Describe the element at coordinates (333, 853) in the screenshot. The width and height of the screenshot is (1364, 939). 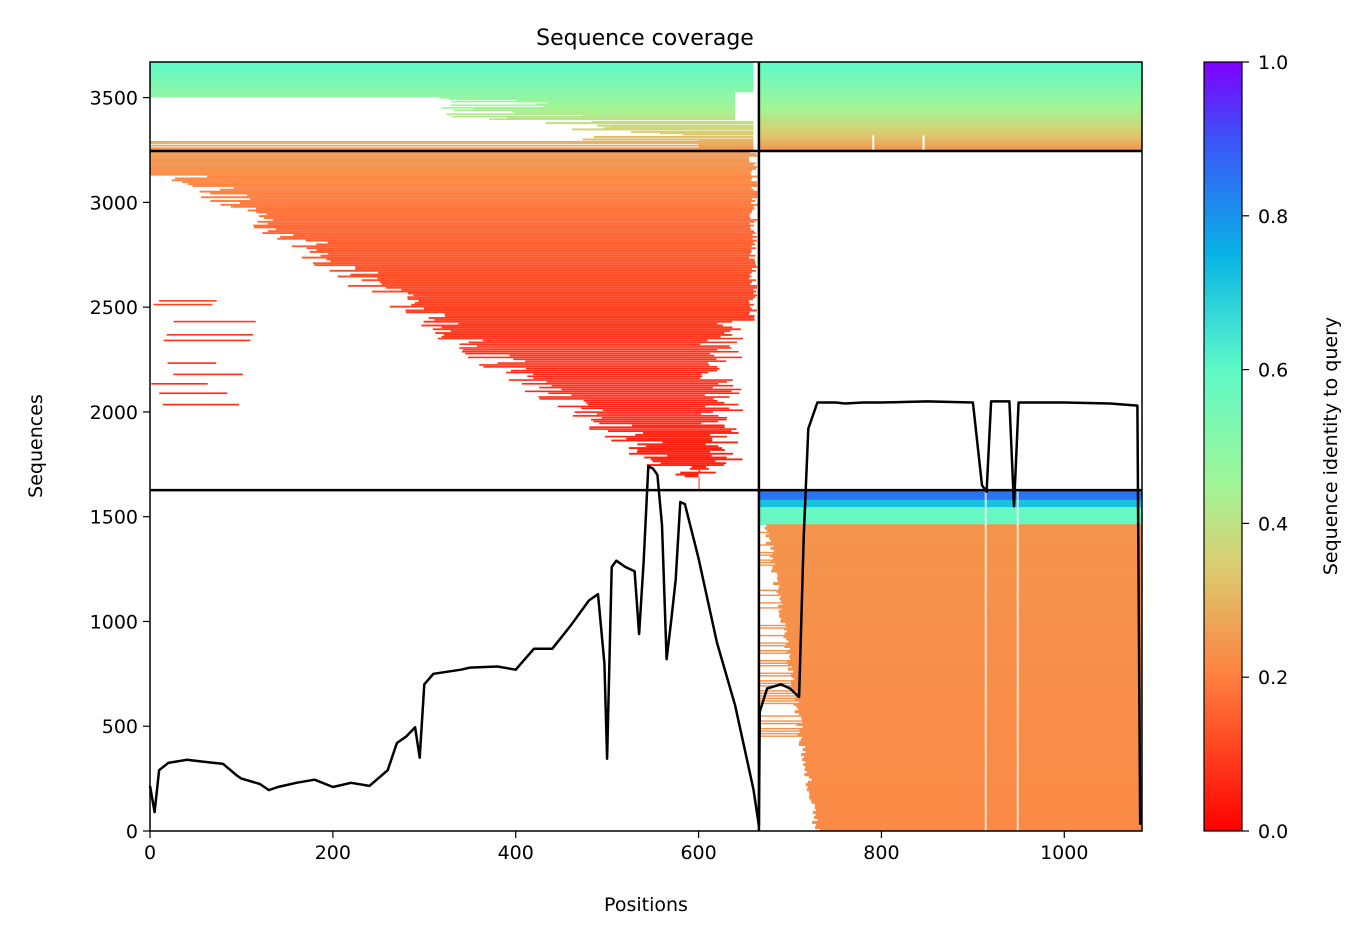
I see `x-tick-label: 200` at that location.